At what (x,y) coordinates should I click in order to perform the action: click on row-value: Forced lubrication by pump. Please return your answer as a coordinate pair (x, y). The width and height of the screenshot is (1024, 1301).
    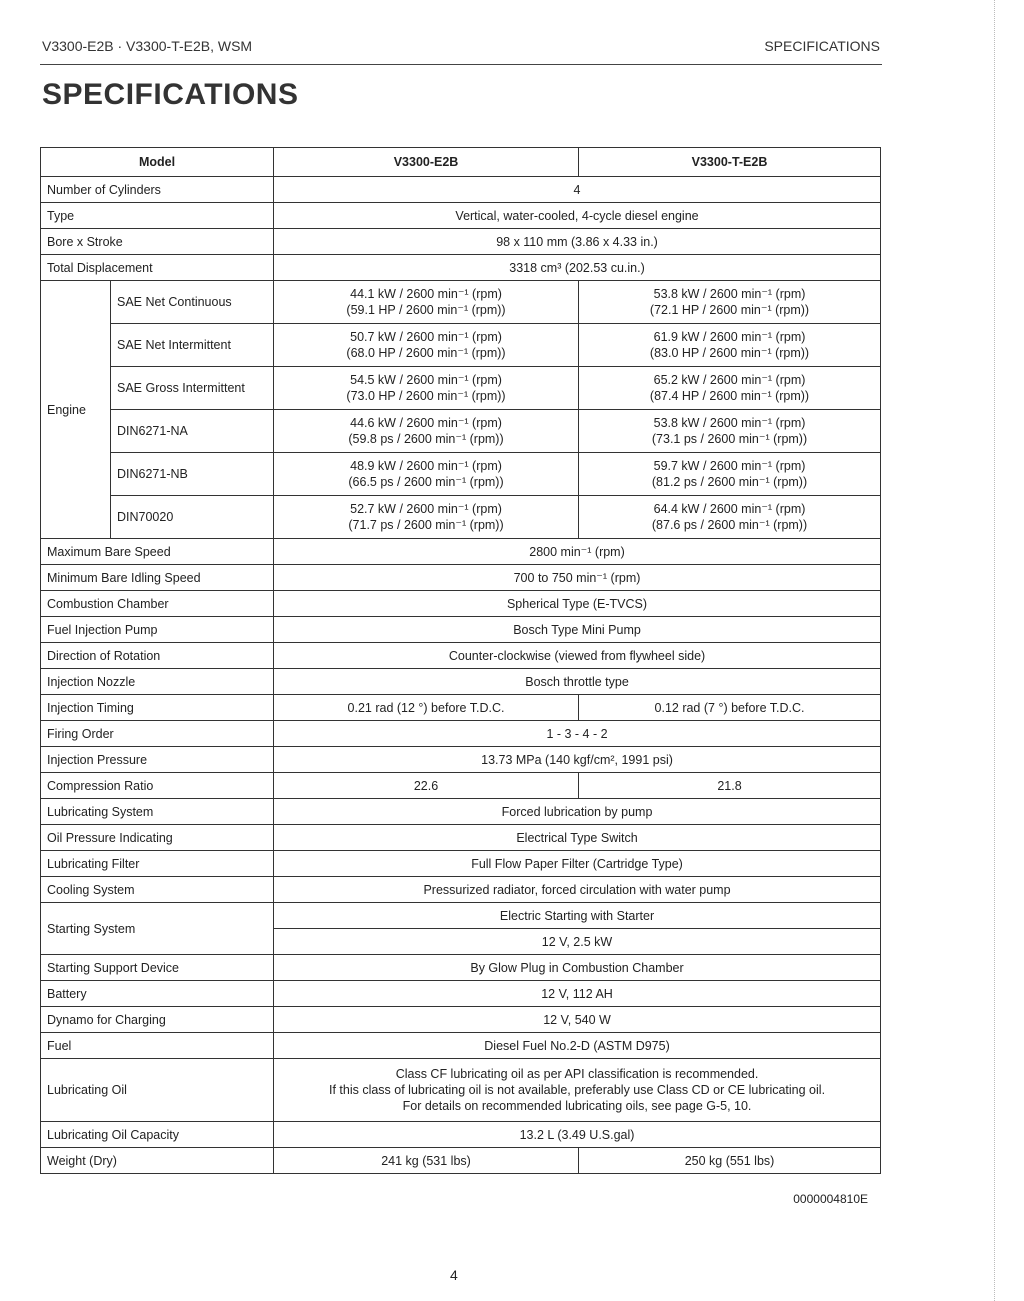
    Looking at the image, I should click on (577, 811).